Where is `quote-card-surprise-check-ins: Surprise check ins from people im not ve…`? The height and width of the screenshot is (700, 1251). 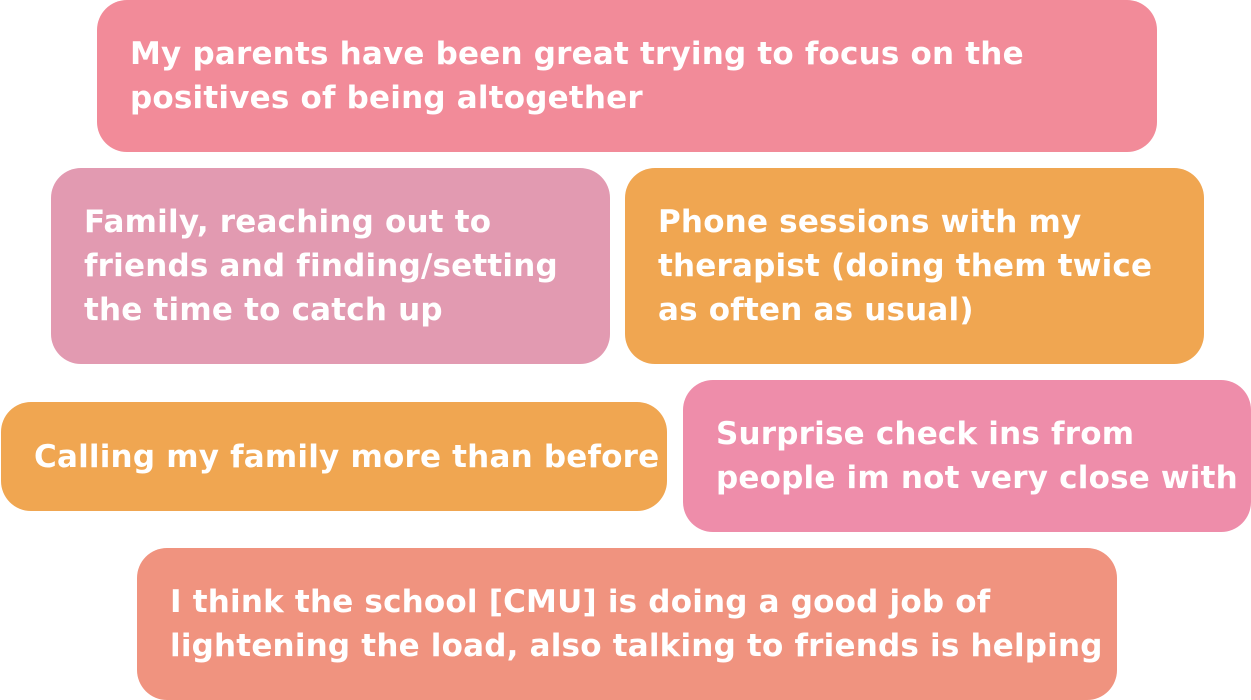
quote-card-surprise-check-ins: Surprise check ins from people im not ve… is located at coordinates (967, 456).